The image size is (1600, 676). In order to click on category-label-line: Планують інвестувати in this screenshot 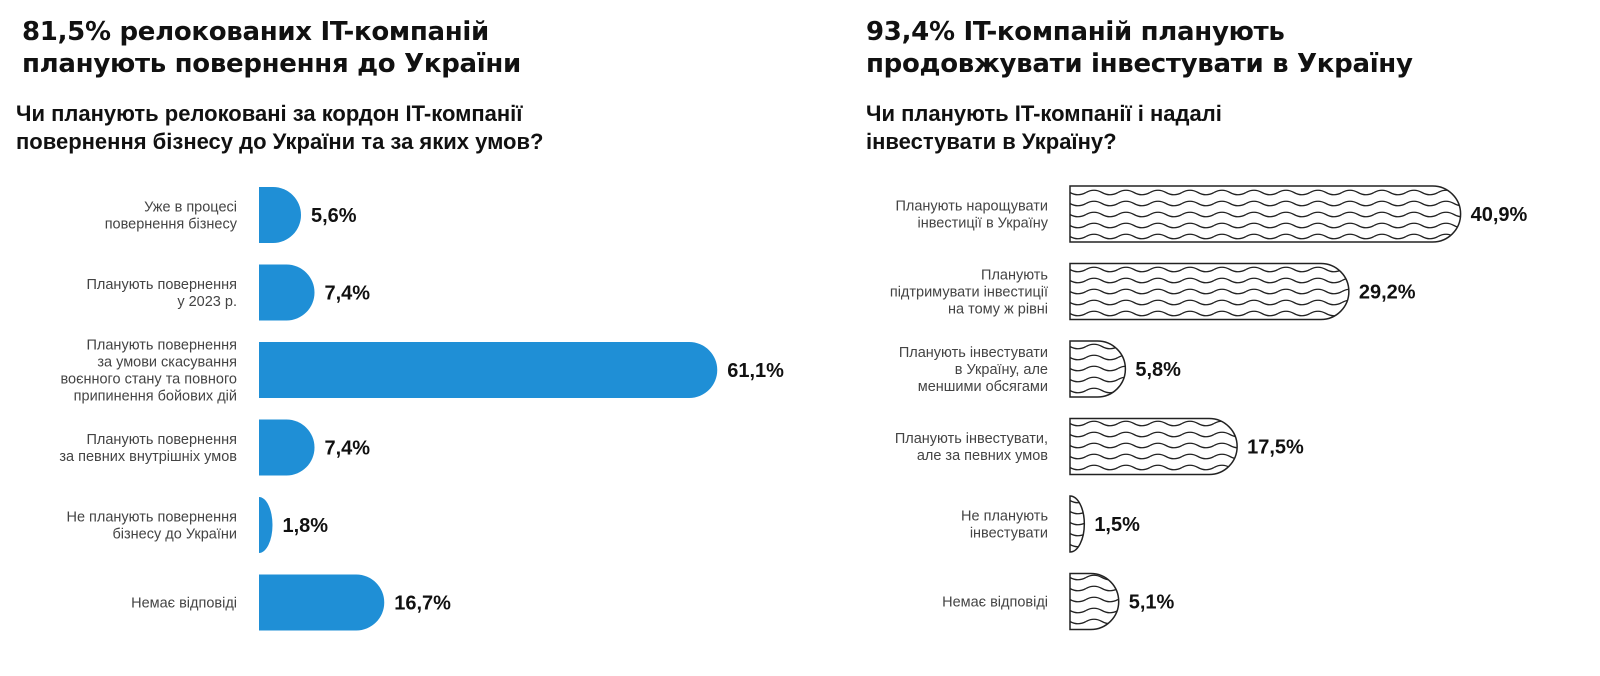, I will do `click(973, 353)`.